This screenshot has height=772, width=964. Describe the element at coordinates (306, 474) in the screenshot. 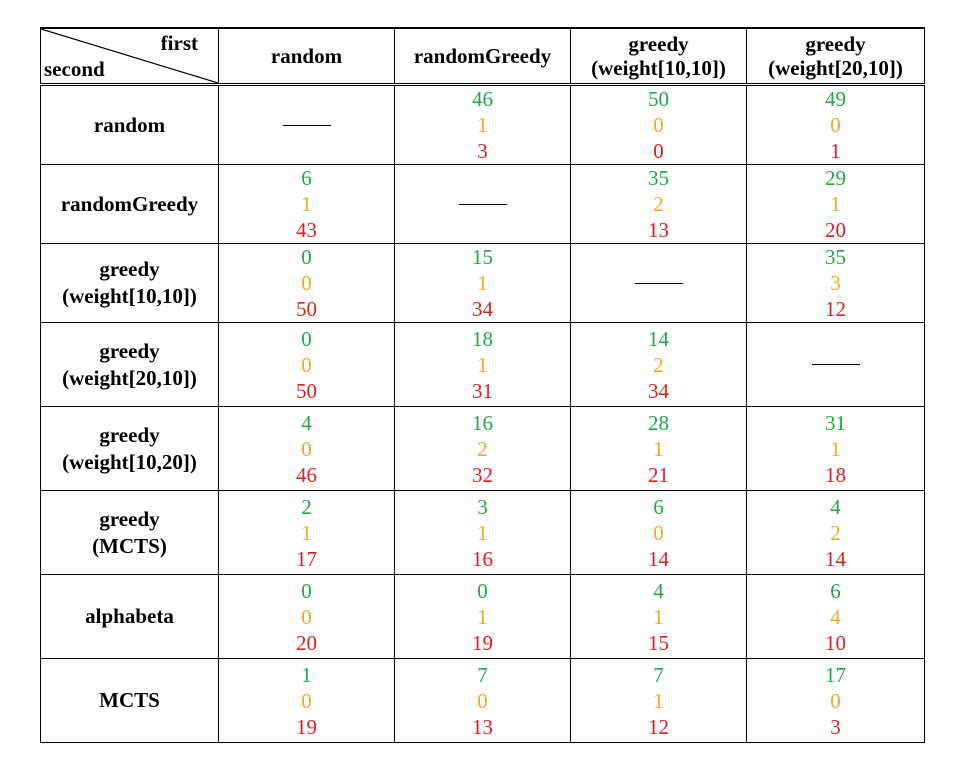

I see `losses-count: 46` at that location.